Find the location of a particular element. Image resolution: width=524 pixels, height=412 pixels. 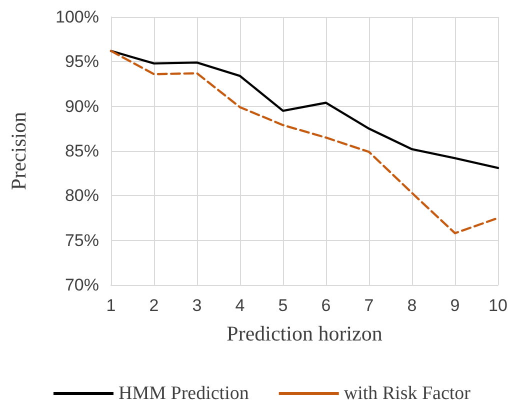

y-tick-label: 90% is located at coordinates (81, 106).